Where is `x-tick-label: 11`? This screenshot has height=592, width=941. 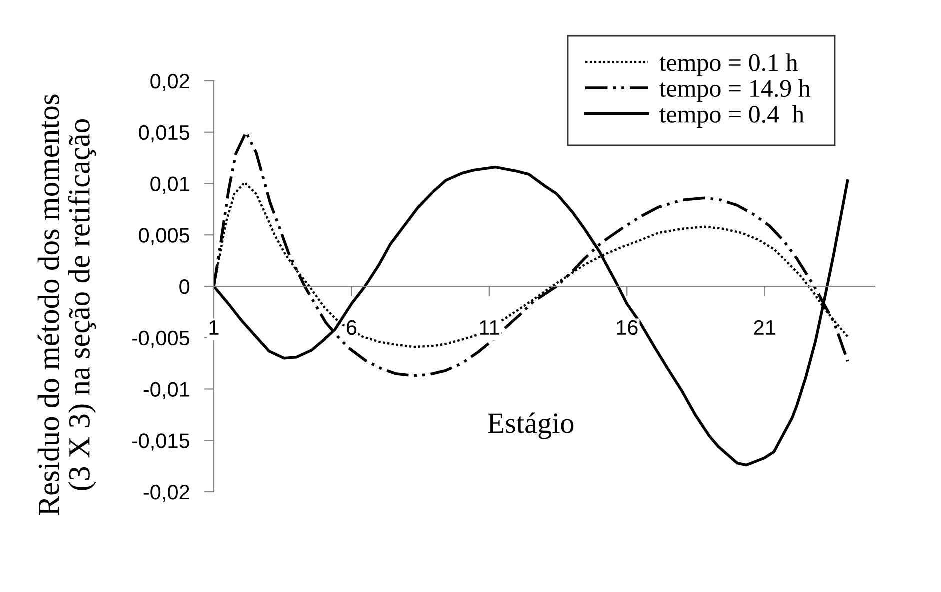 x-tick-label: 11 is located at coordinates (490, 327).